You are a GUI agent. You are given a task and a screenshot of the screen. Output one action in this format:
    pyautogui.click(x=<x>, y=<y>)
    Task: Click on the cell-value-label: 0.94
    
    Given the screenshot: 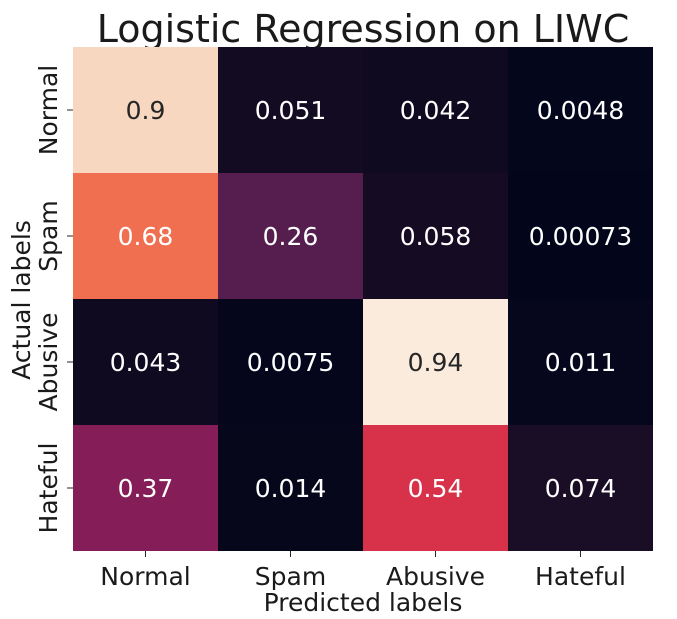 What is the action you would take?
    pyautogui.click(x=436, y=362)
    